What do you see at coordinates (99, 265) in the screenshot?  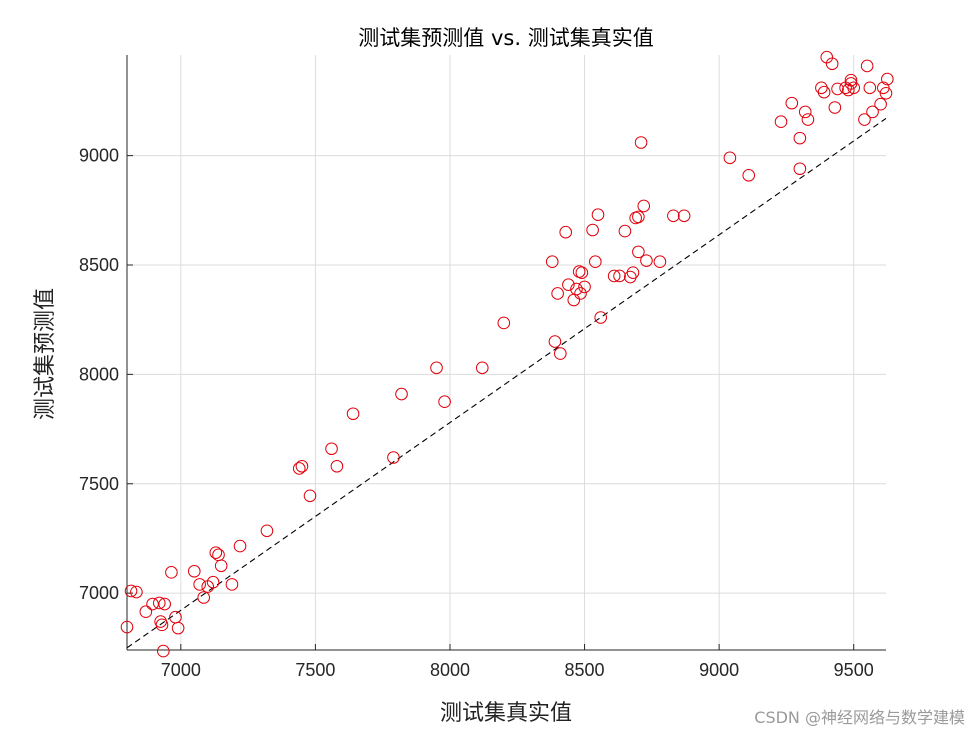 I see `y-tick-label: 8500` at bounding box center [99, 265].